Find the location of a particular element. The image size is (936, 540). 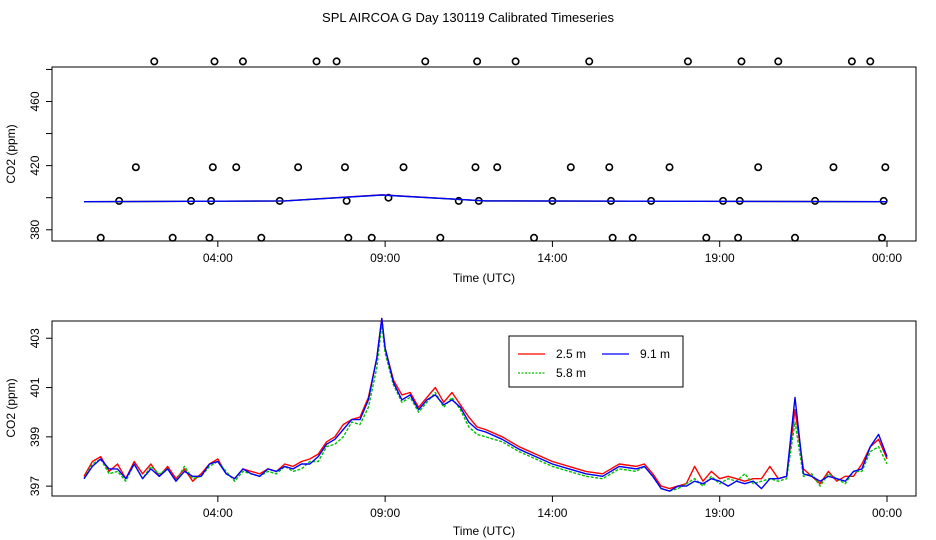

legend: 2.5 m 5.8 m 9.1 m is located at coordinates (596, 361).